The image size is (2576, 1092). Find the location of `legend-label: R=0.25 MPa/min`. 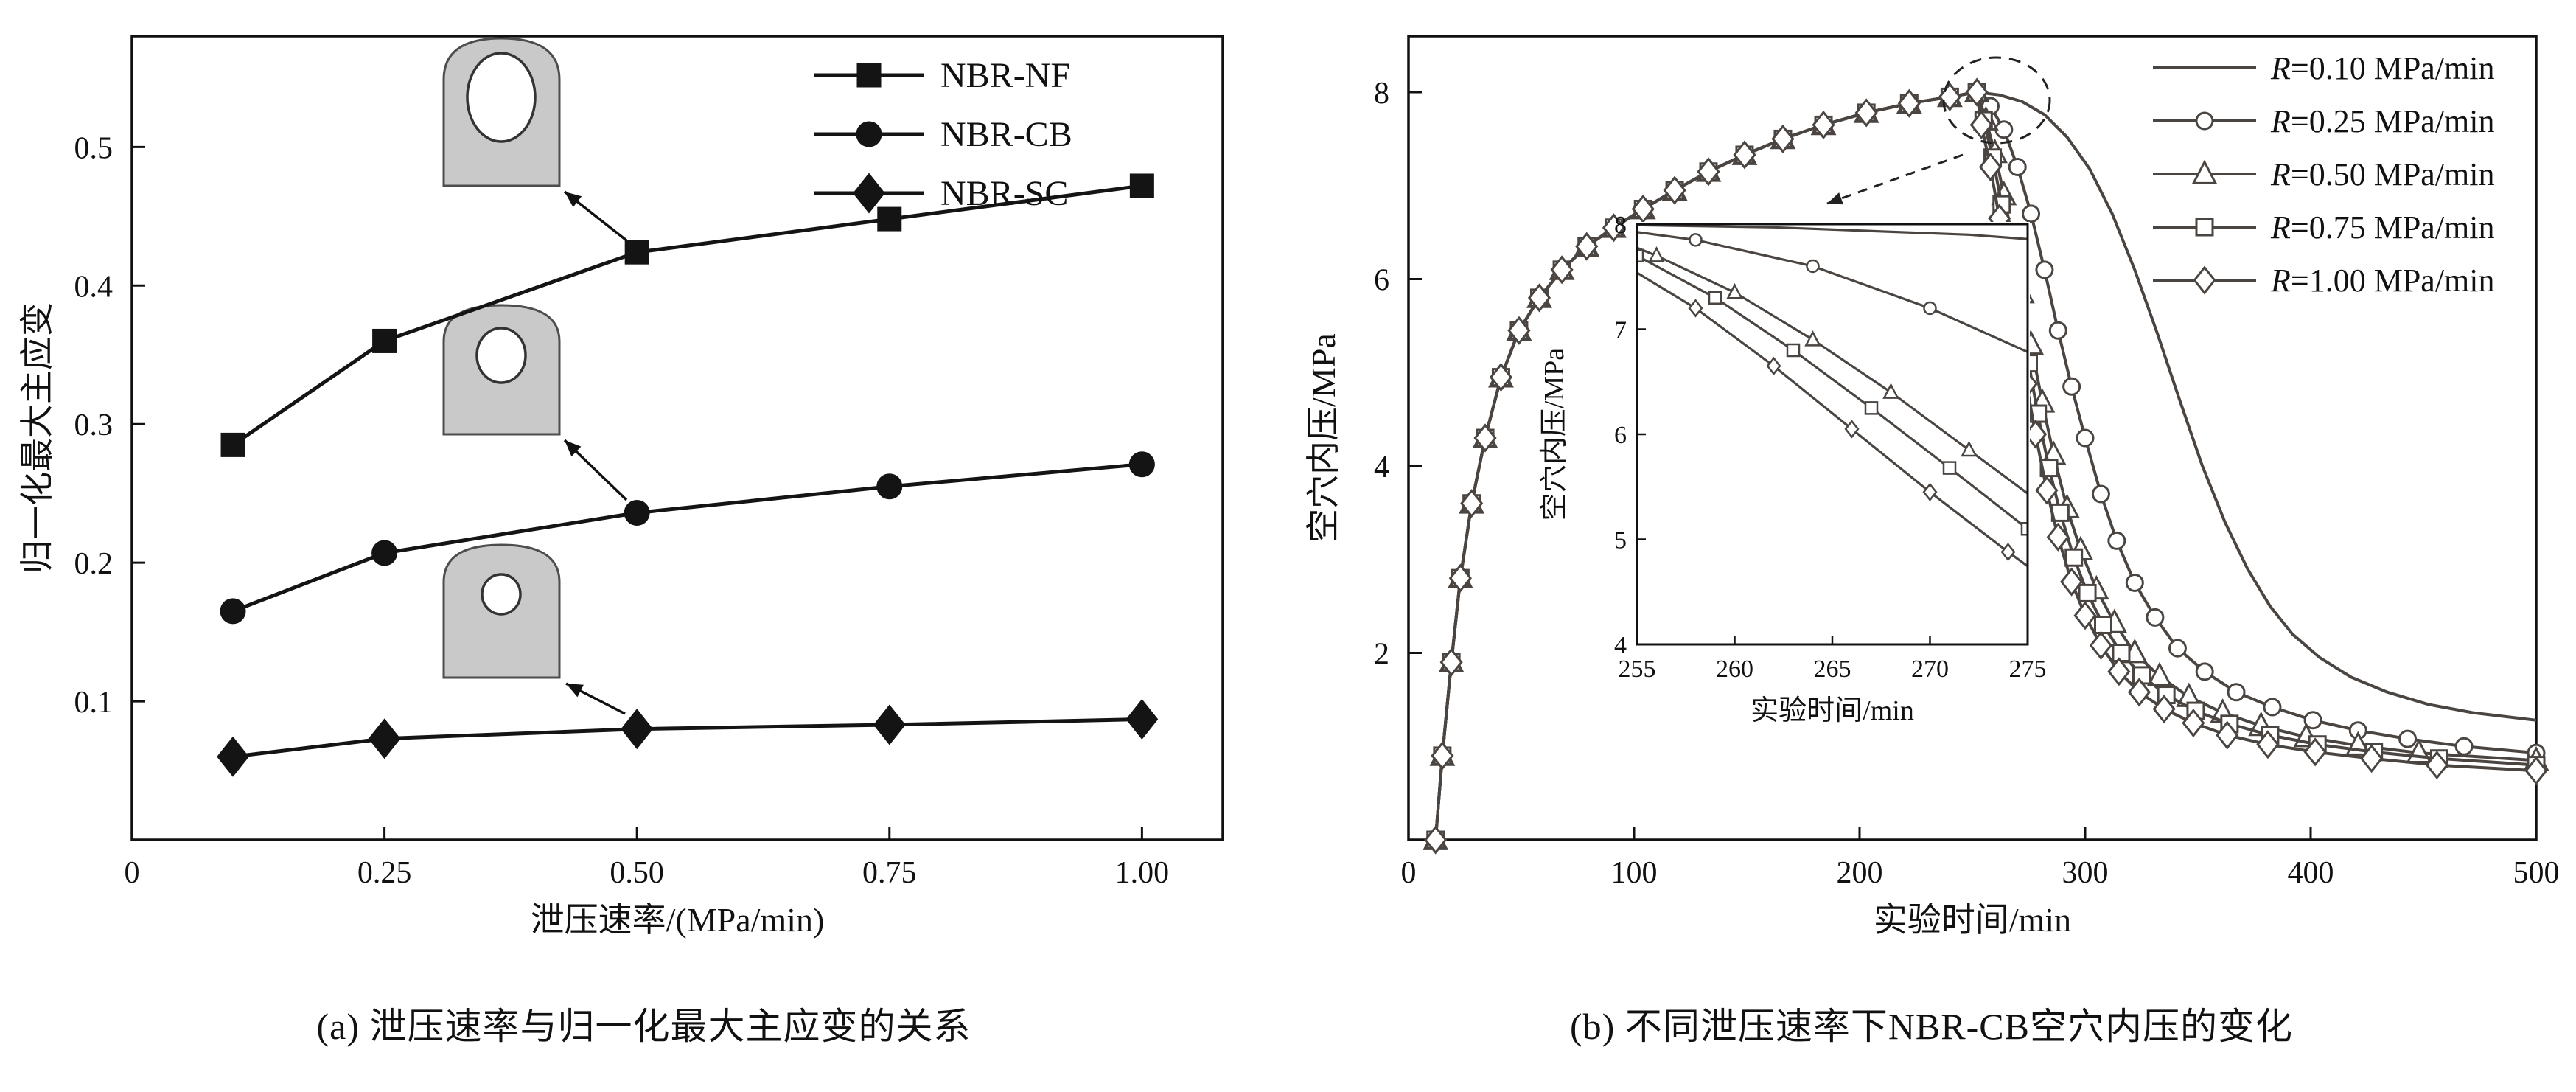

legend-label: R=0.25 MPa/min is located at coordinates (2382, 121).